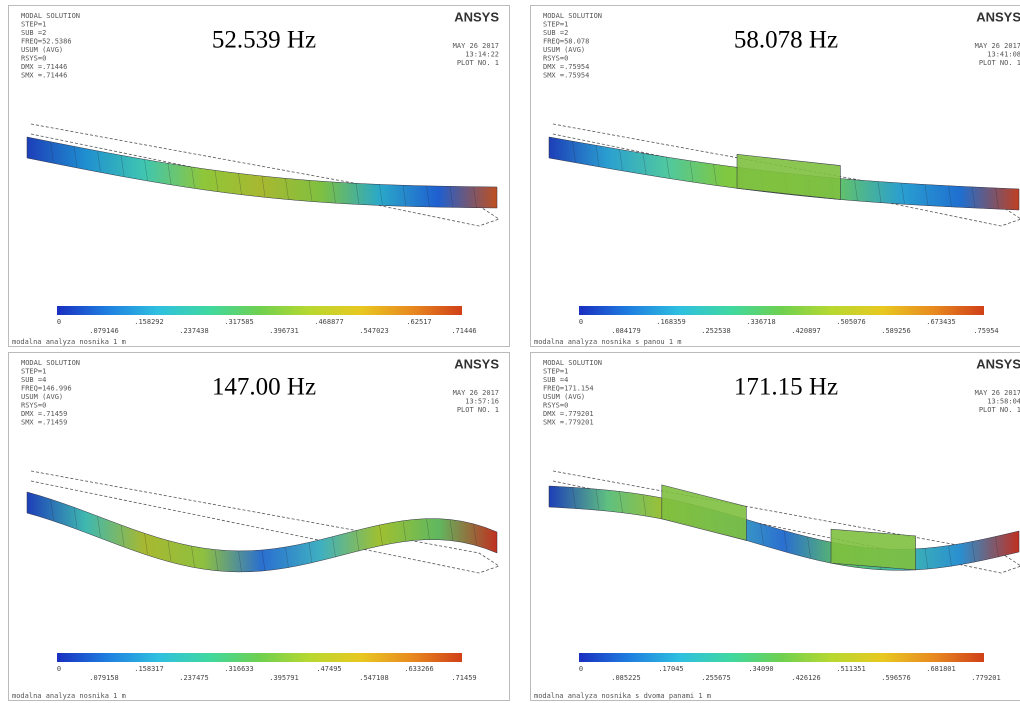  I want to click on legend-label: .75954, so click(985, 331).